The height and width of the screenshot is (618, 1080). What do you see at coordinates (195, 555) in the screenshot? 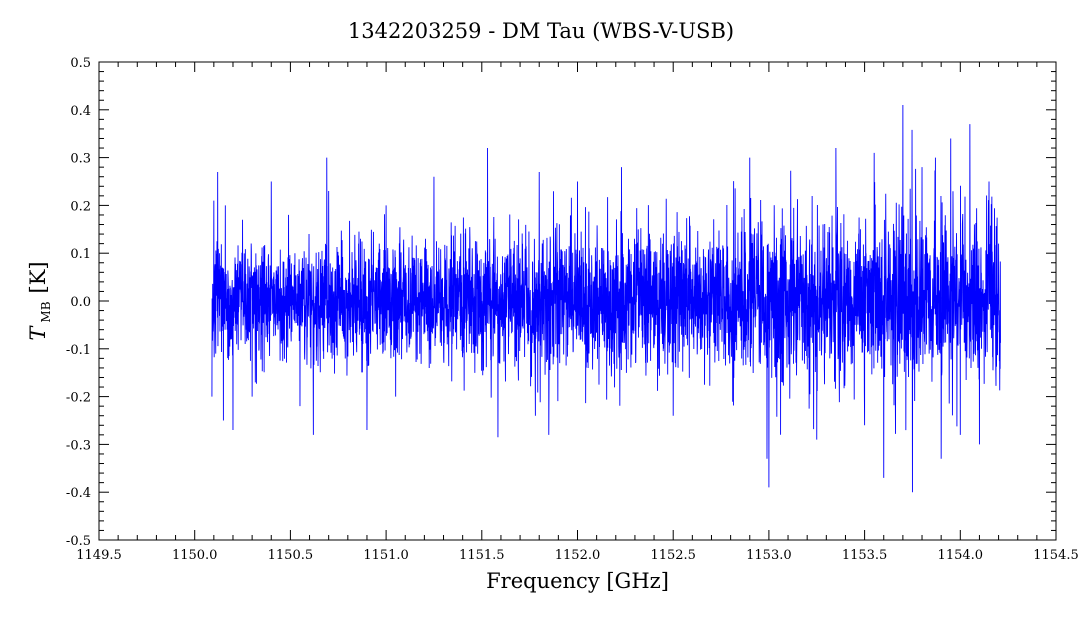
I see `x-tick-label: 1150.0` at bounding box center [195, 555].